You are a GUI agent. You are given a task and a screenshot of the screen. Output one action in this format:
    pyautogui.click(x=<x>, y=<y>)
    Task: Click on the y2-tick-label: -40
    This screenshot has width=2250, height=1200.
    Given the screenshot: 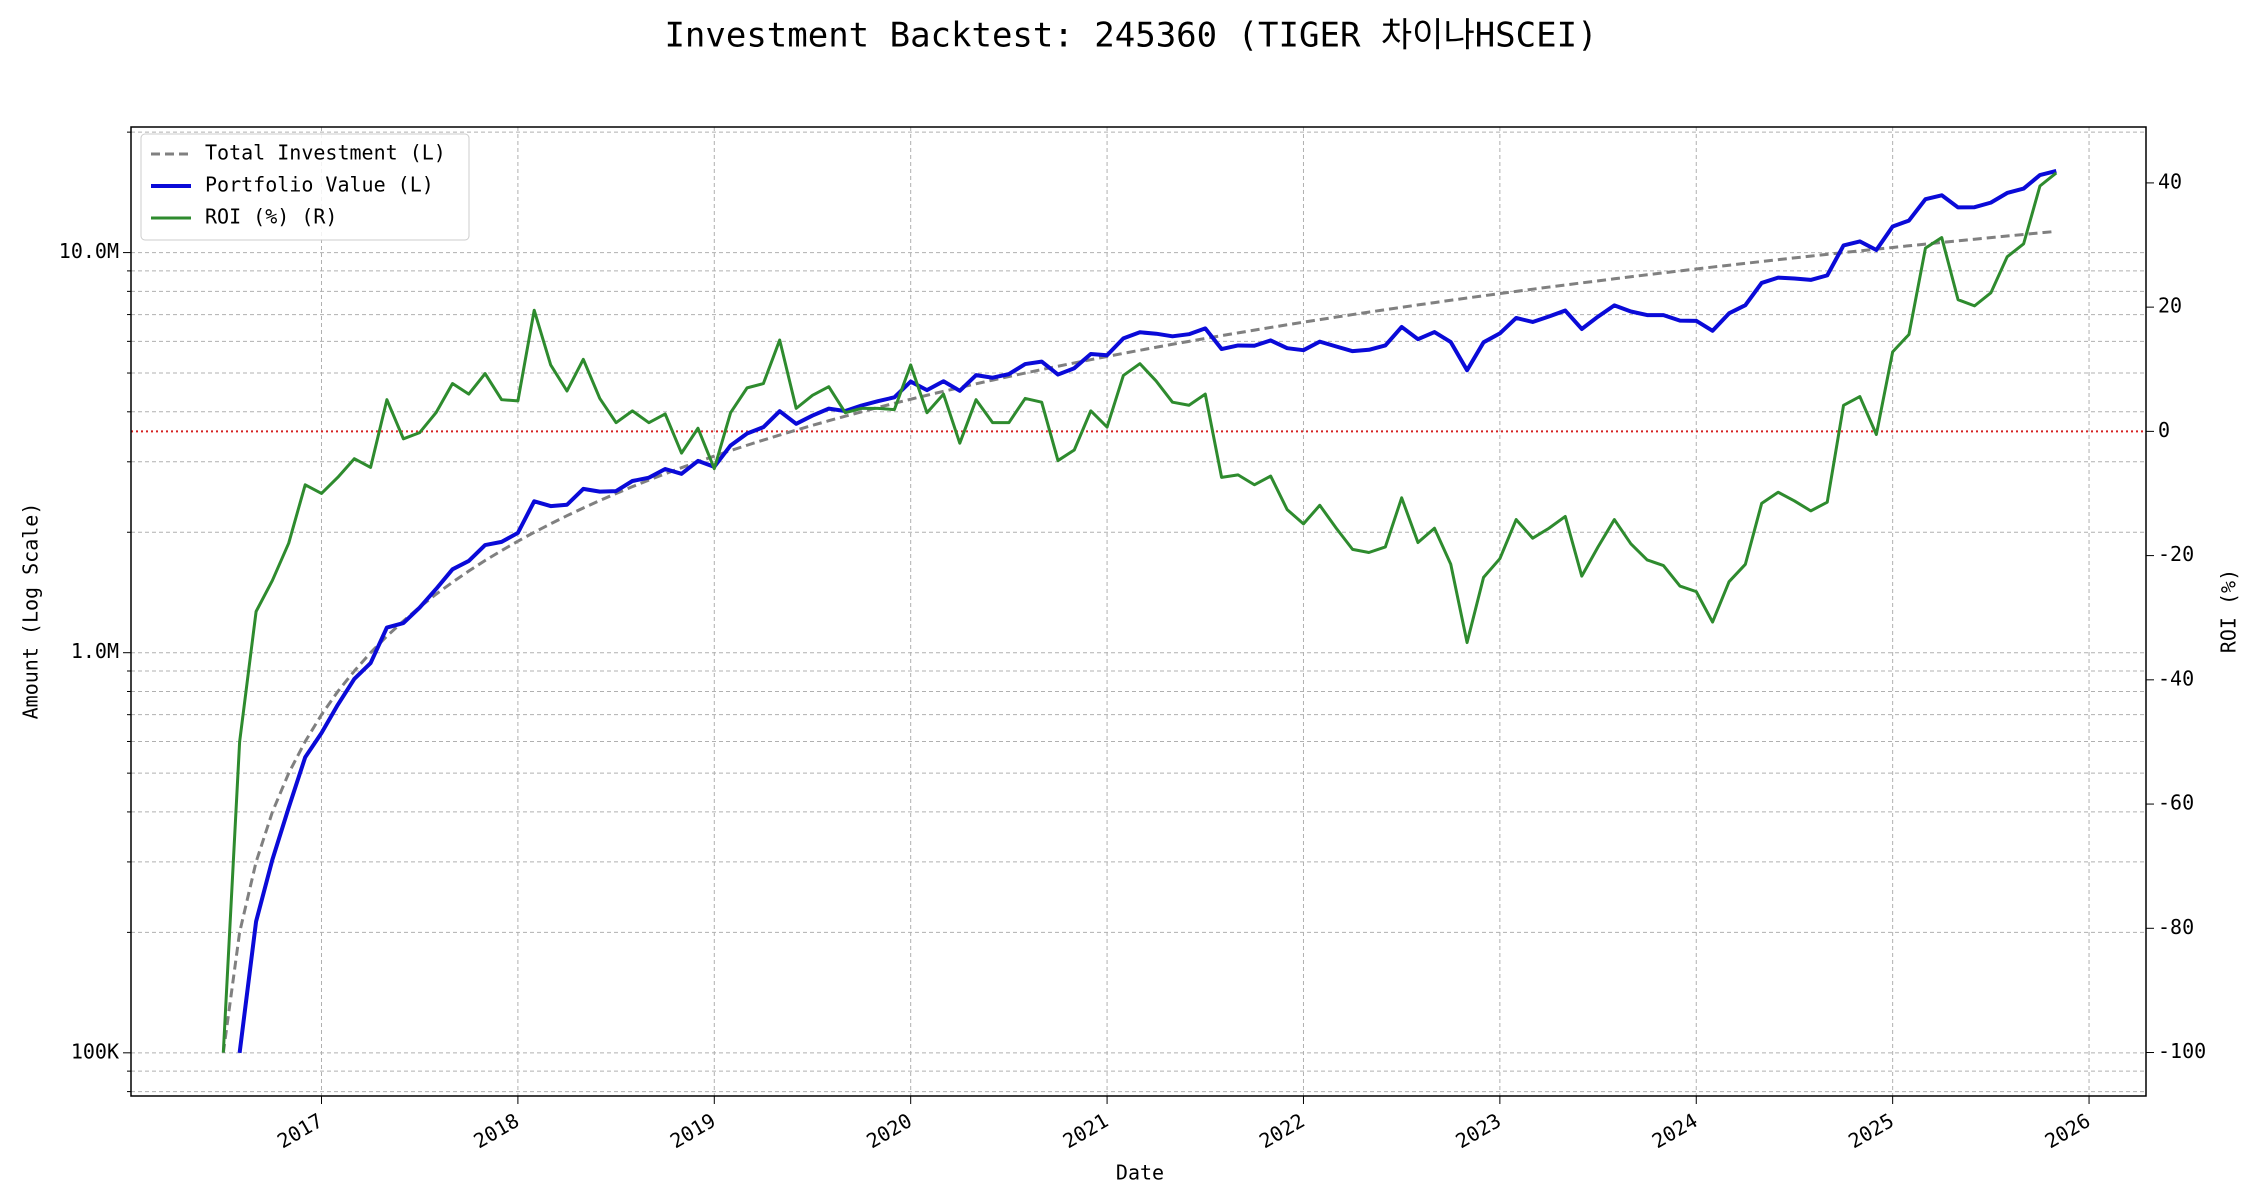 What is the action you would take?
    pyautogui.click(x=2176, y=678)
    